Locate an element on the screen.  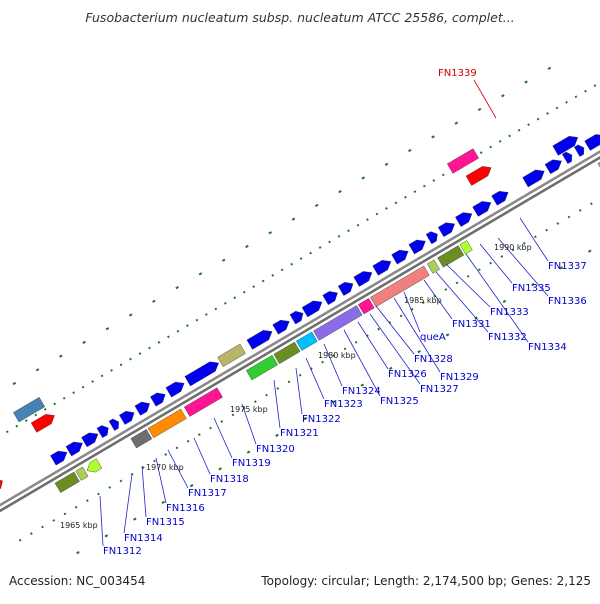
gene-label-fn1333: FN1333 is located at coordinates (509, 312).